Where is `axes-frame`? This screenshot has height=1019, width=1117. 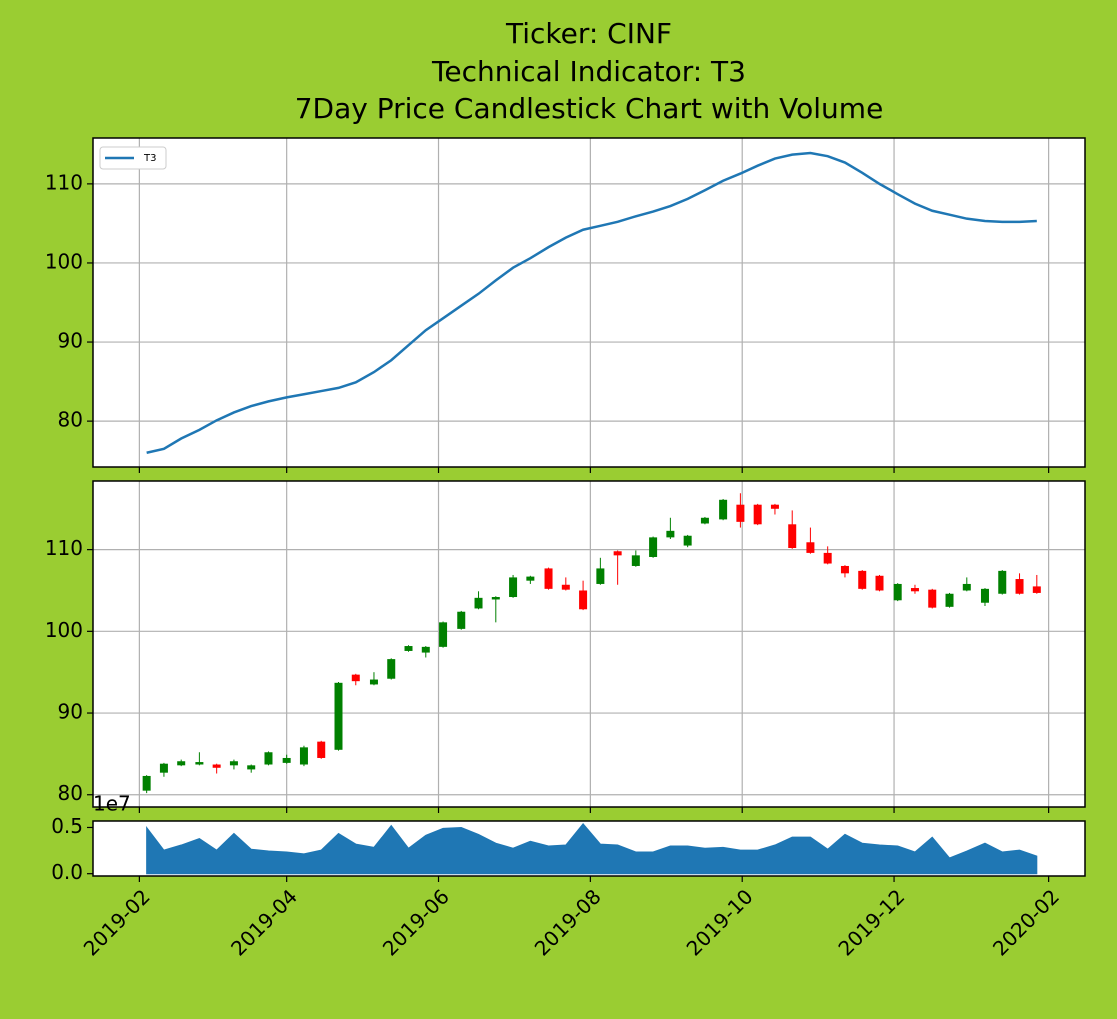 axes-frame is located at coordinates (589, 848).